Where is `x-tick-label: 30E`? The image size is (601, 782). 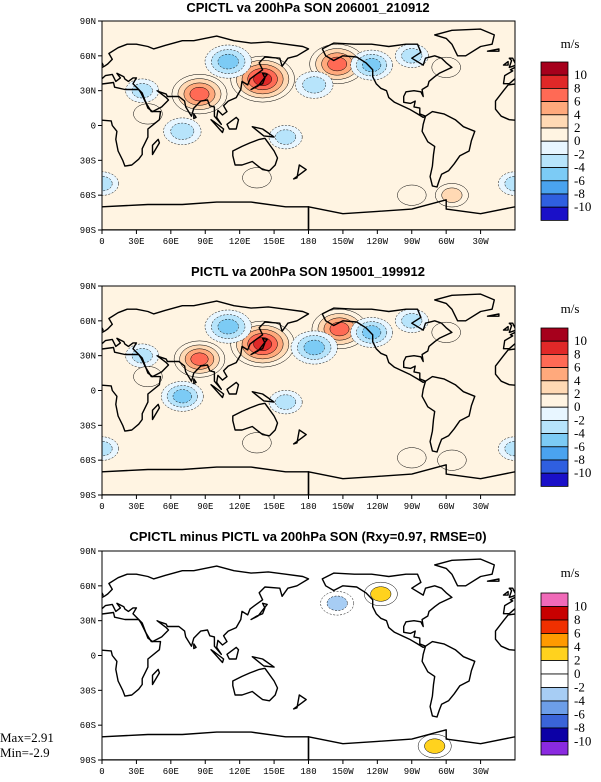
x-tick-label: 30E is located at coordinates (136, 507).